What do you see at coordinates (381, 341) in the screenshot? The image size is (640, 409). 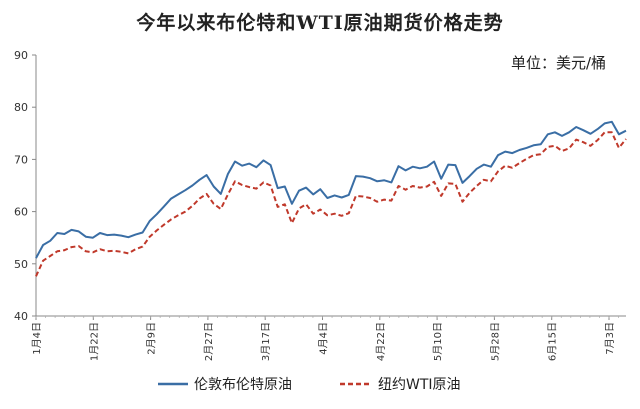 I see `x-tick-label: 4月22日` at bounding box center [381, 341].